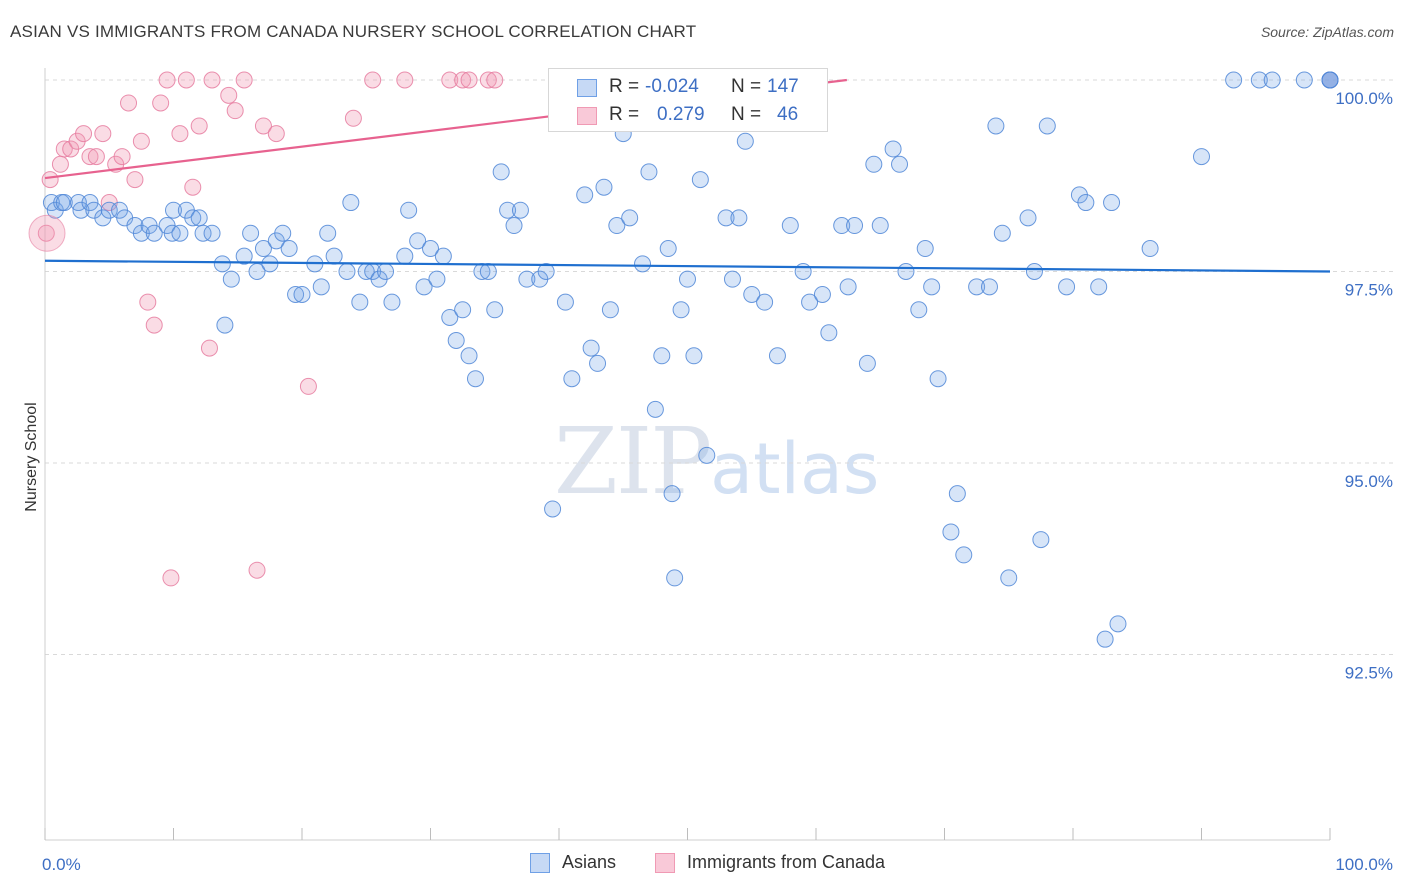 The height and width of the screenshot is (892, 1406). I want to click on stats-row-canada: R = 0.279 N = 46, so click(688, 115).